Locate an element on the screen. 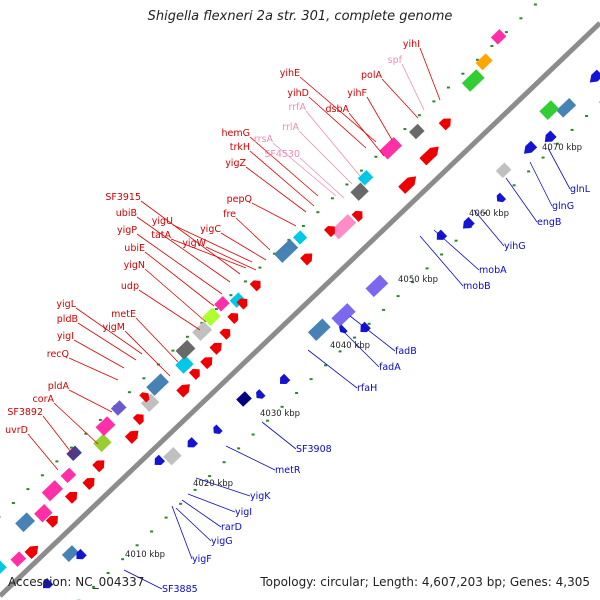  gene-label-pldB: pldB is located at coordinates (67, 319).